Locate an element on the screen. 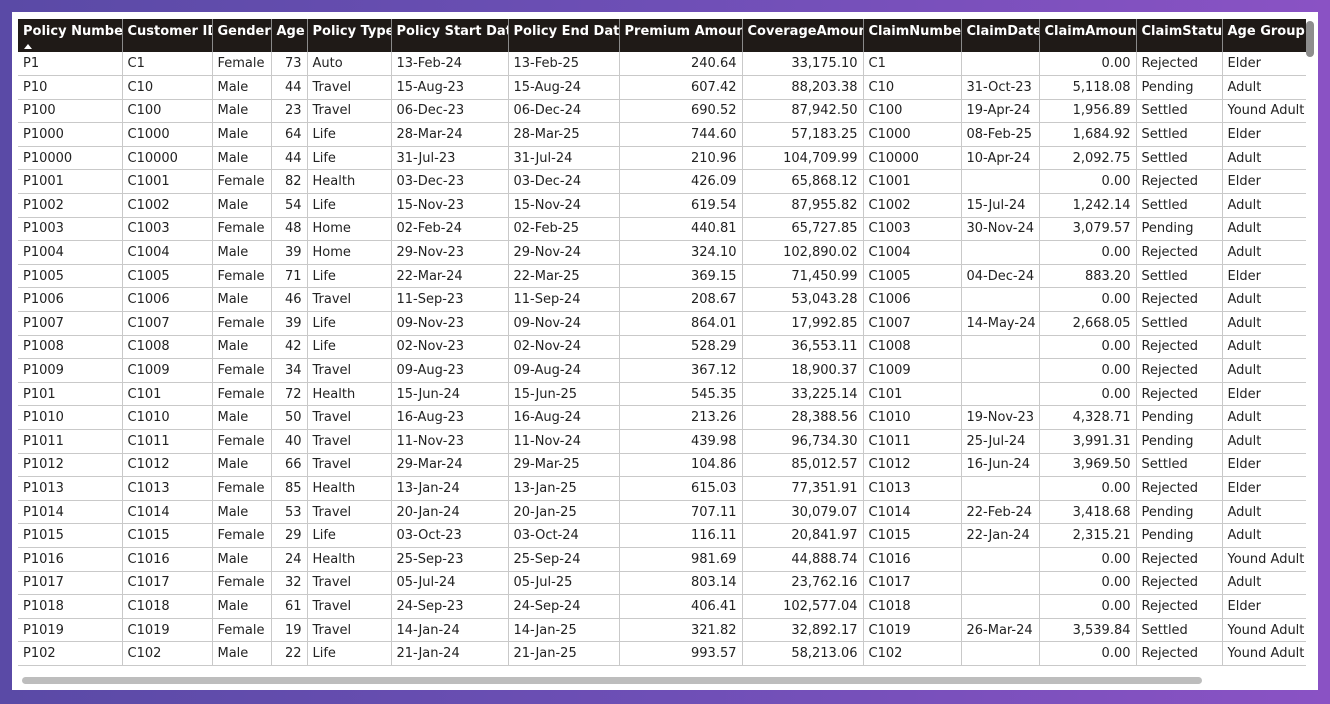  table-cell: P1017 is located at coordinates (70, 583).